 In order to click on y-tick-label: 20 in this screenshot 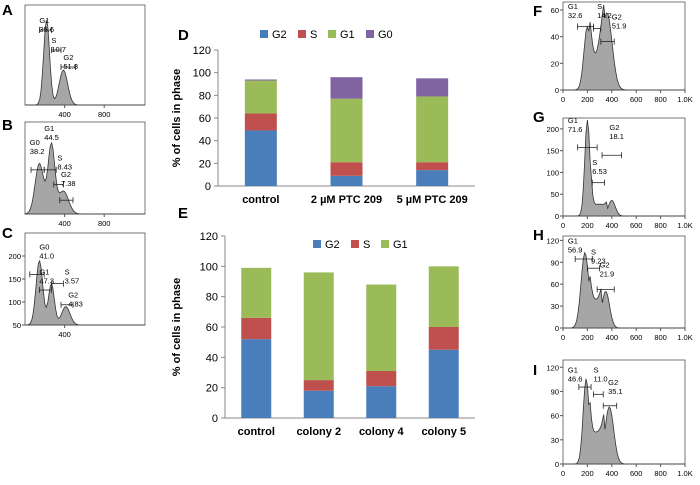, I will do `click(555, 63)`.